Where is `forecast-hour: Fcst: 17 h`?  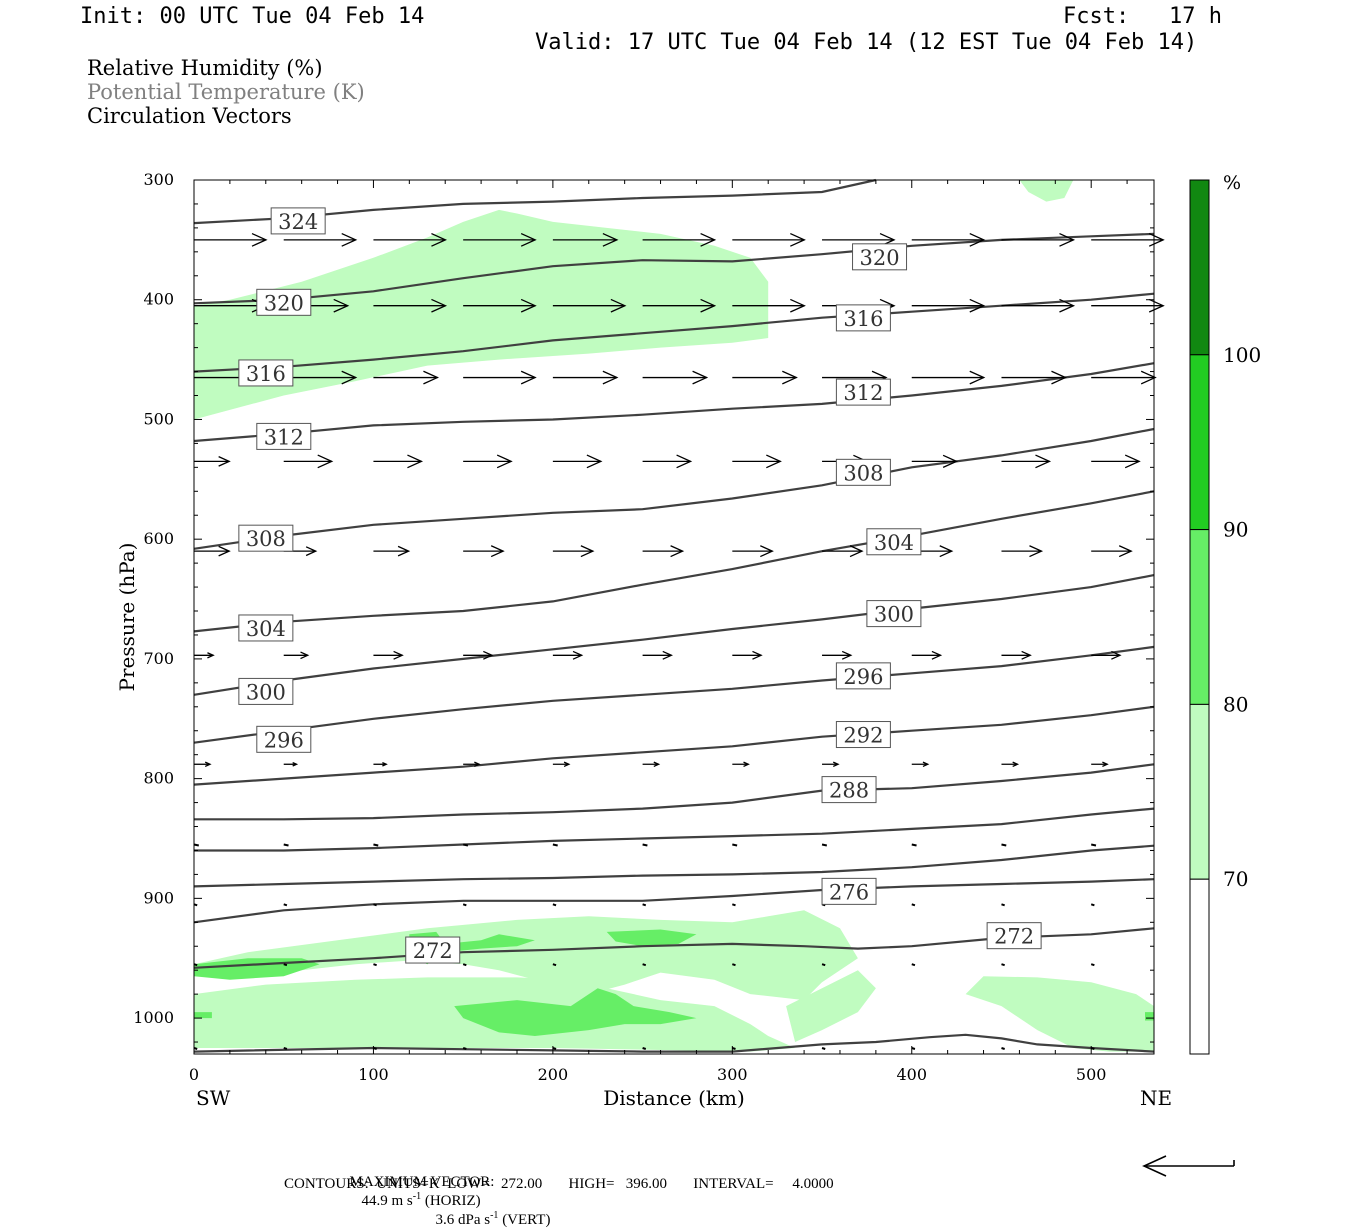
forecast-hour: Fcst: 17 h is located at coordinates (1142, 16).